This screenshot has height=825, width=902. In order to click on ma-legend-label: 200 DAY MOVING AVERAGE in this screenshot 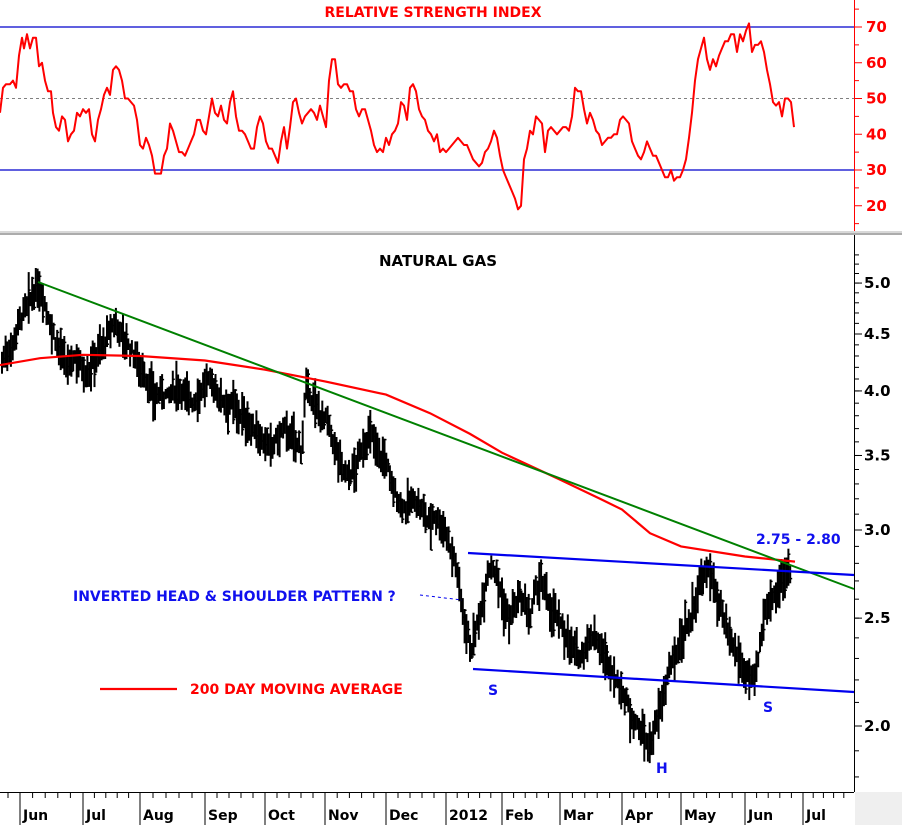, I will do `click(296, 690)`.